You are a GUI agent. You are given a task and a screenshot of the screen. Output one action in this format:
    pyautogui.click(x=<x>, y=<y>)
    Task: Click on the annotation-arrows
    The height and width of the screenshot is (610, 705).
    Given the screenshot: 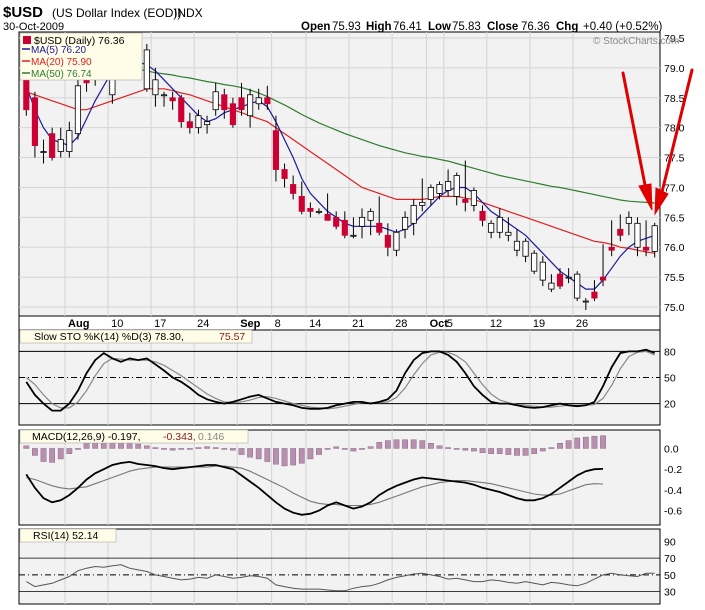 What is the action you would take?
    pyautogui.click(x=657, y=142)
    